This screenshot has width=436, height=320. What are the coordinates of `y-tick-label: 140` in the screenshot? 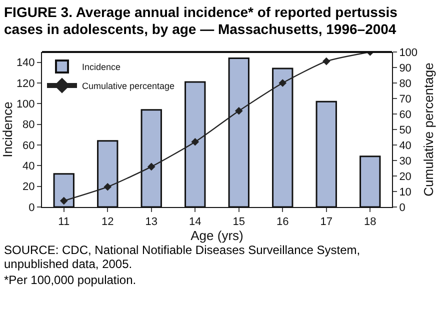 It's located at (25, 63).